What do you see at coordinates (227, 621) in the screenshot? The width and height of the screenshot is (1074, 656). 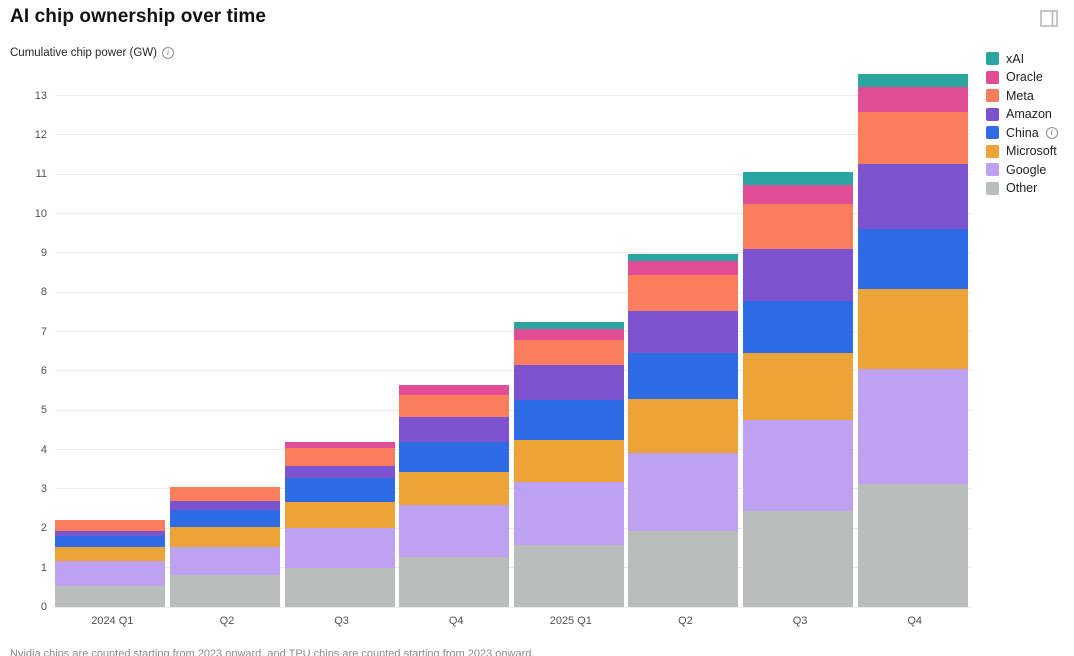 I see `x-tick-label: Q2` at bounding box center [227, 621].